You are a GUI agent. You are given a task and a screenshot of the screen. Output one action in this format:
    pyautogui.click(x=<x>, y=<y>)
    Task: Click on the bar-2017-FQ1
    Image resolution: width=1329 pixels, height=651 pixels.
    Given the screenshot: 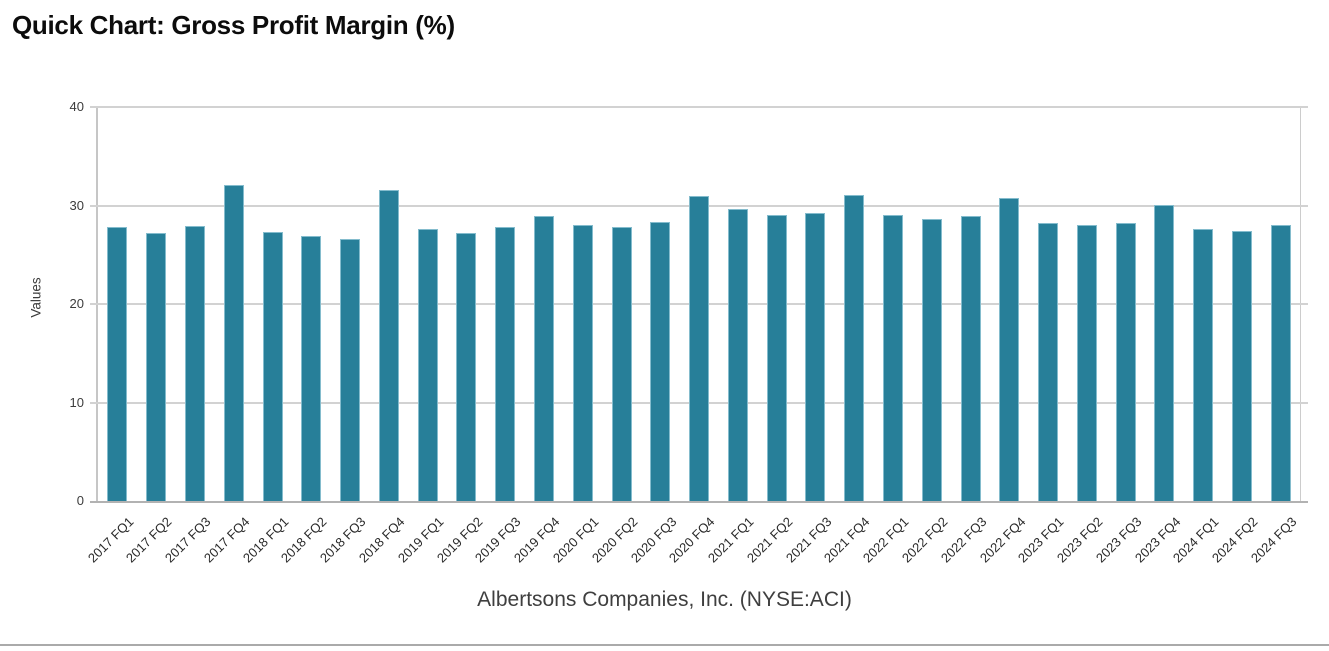 What is the action you would take?
    pyautogui.click(x=117, y=364)
    